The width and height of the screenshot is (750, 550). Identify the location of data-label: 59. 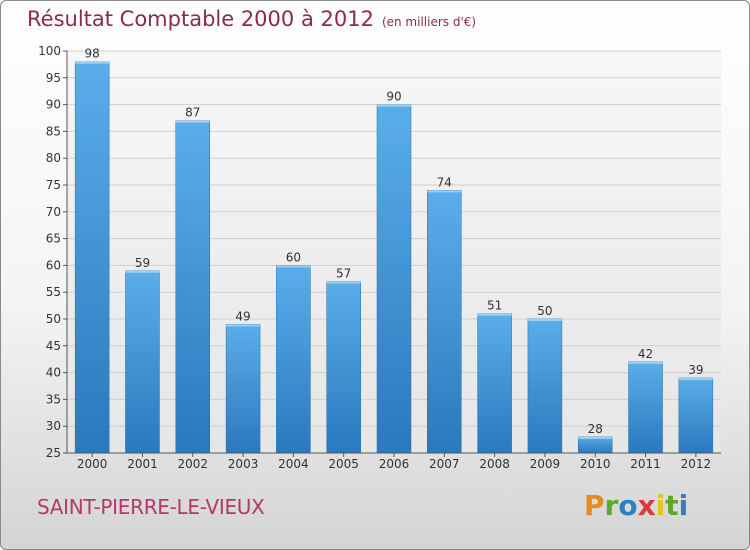
(142, 263).